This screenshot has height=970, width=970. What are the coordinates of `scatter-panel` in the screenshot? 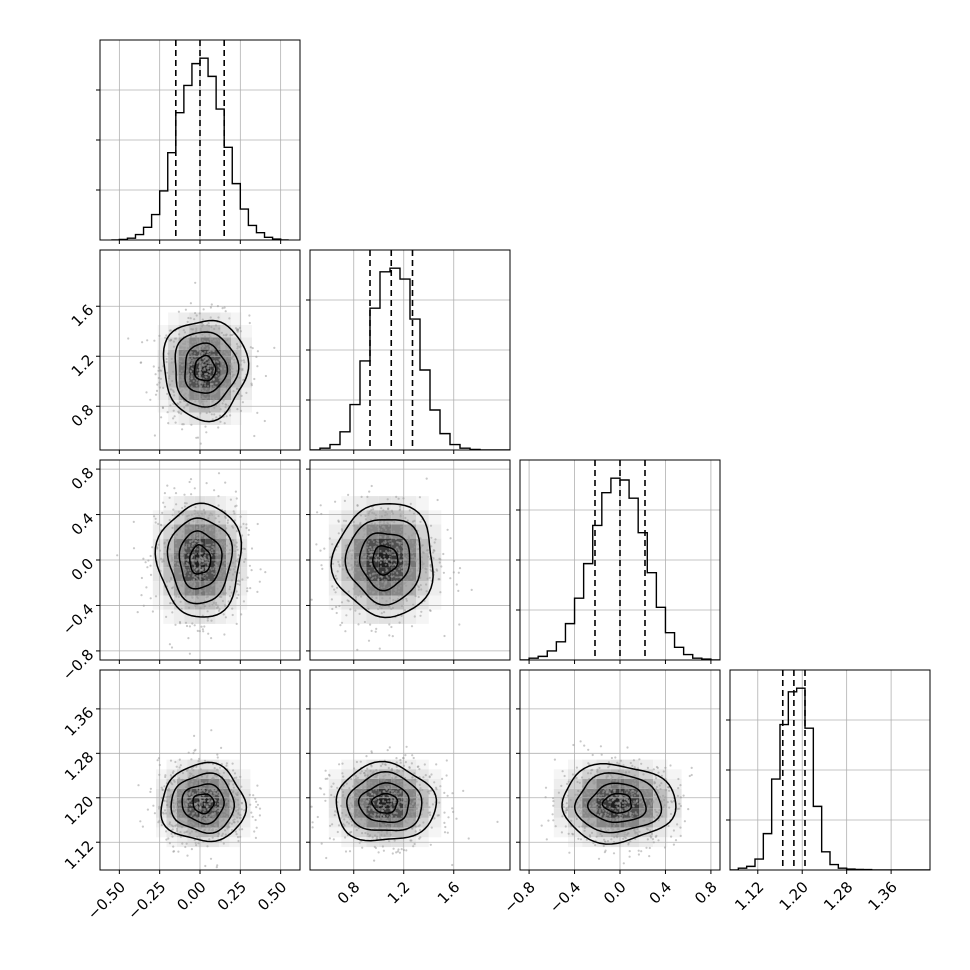 It's located at (404, 806).